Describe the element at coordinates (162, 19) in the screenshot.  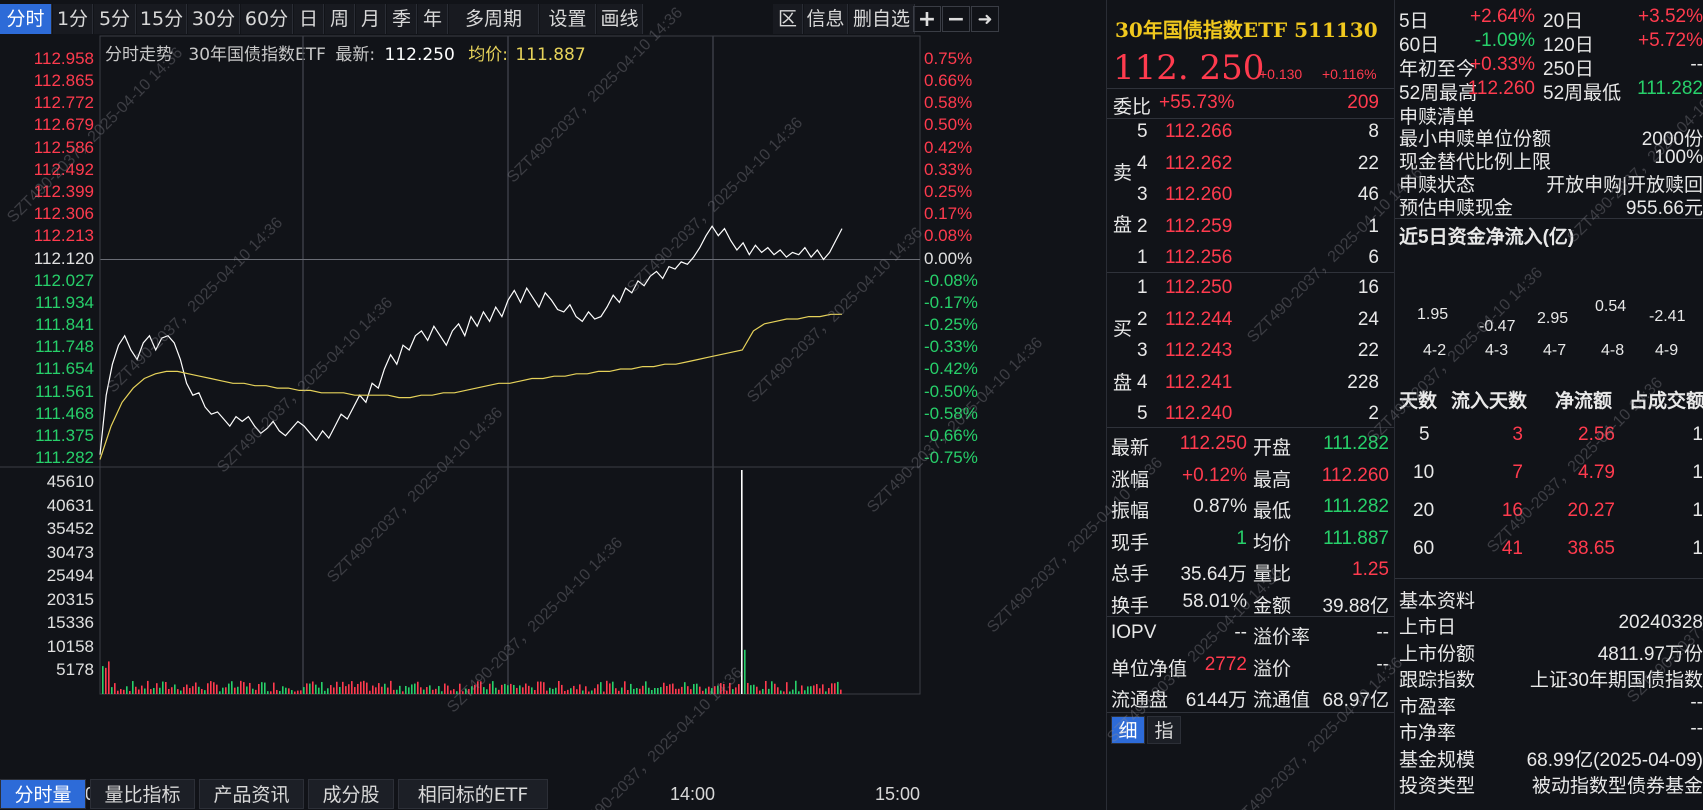
I see `period-tab-15min: 15分` at that location.